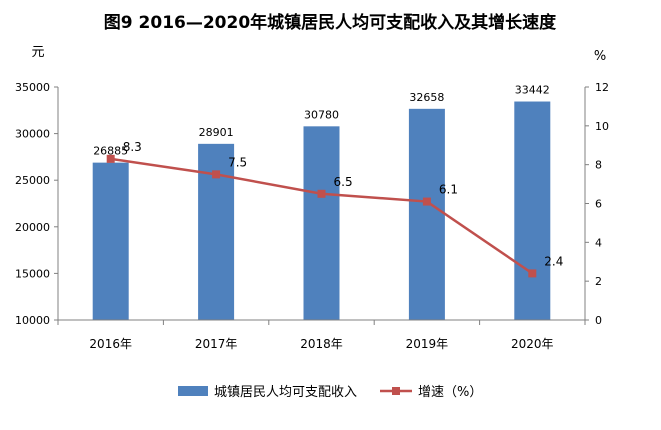 The image size is (661, 430). I want to click on growth-value-label: 6.5, so click(343, 182).